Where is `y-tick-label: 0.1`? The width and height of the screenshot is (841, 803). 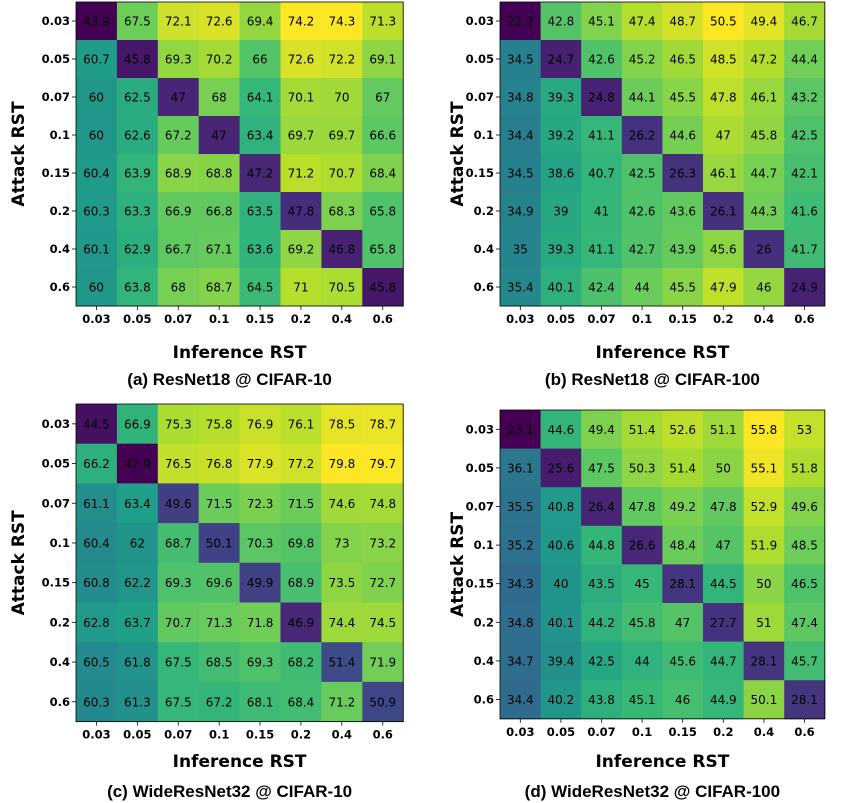 y-tick-label: 0.1 is located at coordinates (484, 135).